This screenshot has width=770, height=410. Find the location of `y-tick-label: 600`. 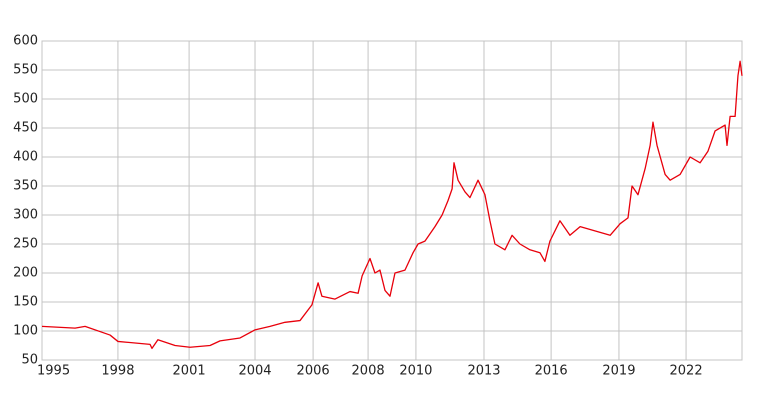

y-tick-label: 600 is located at coordinates (25, 41).